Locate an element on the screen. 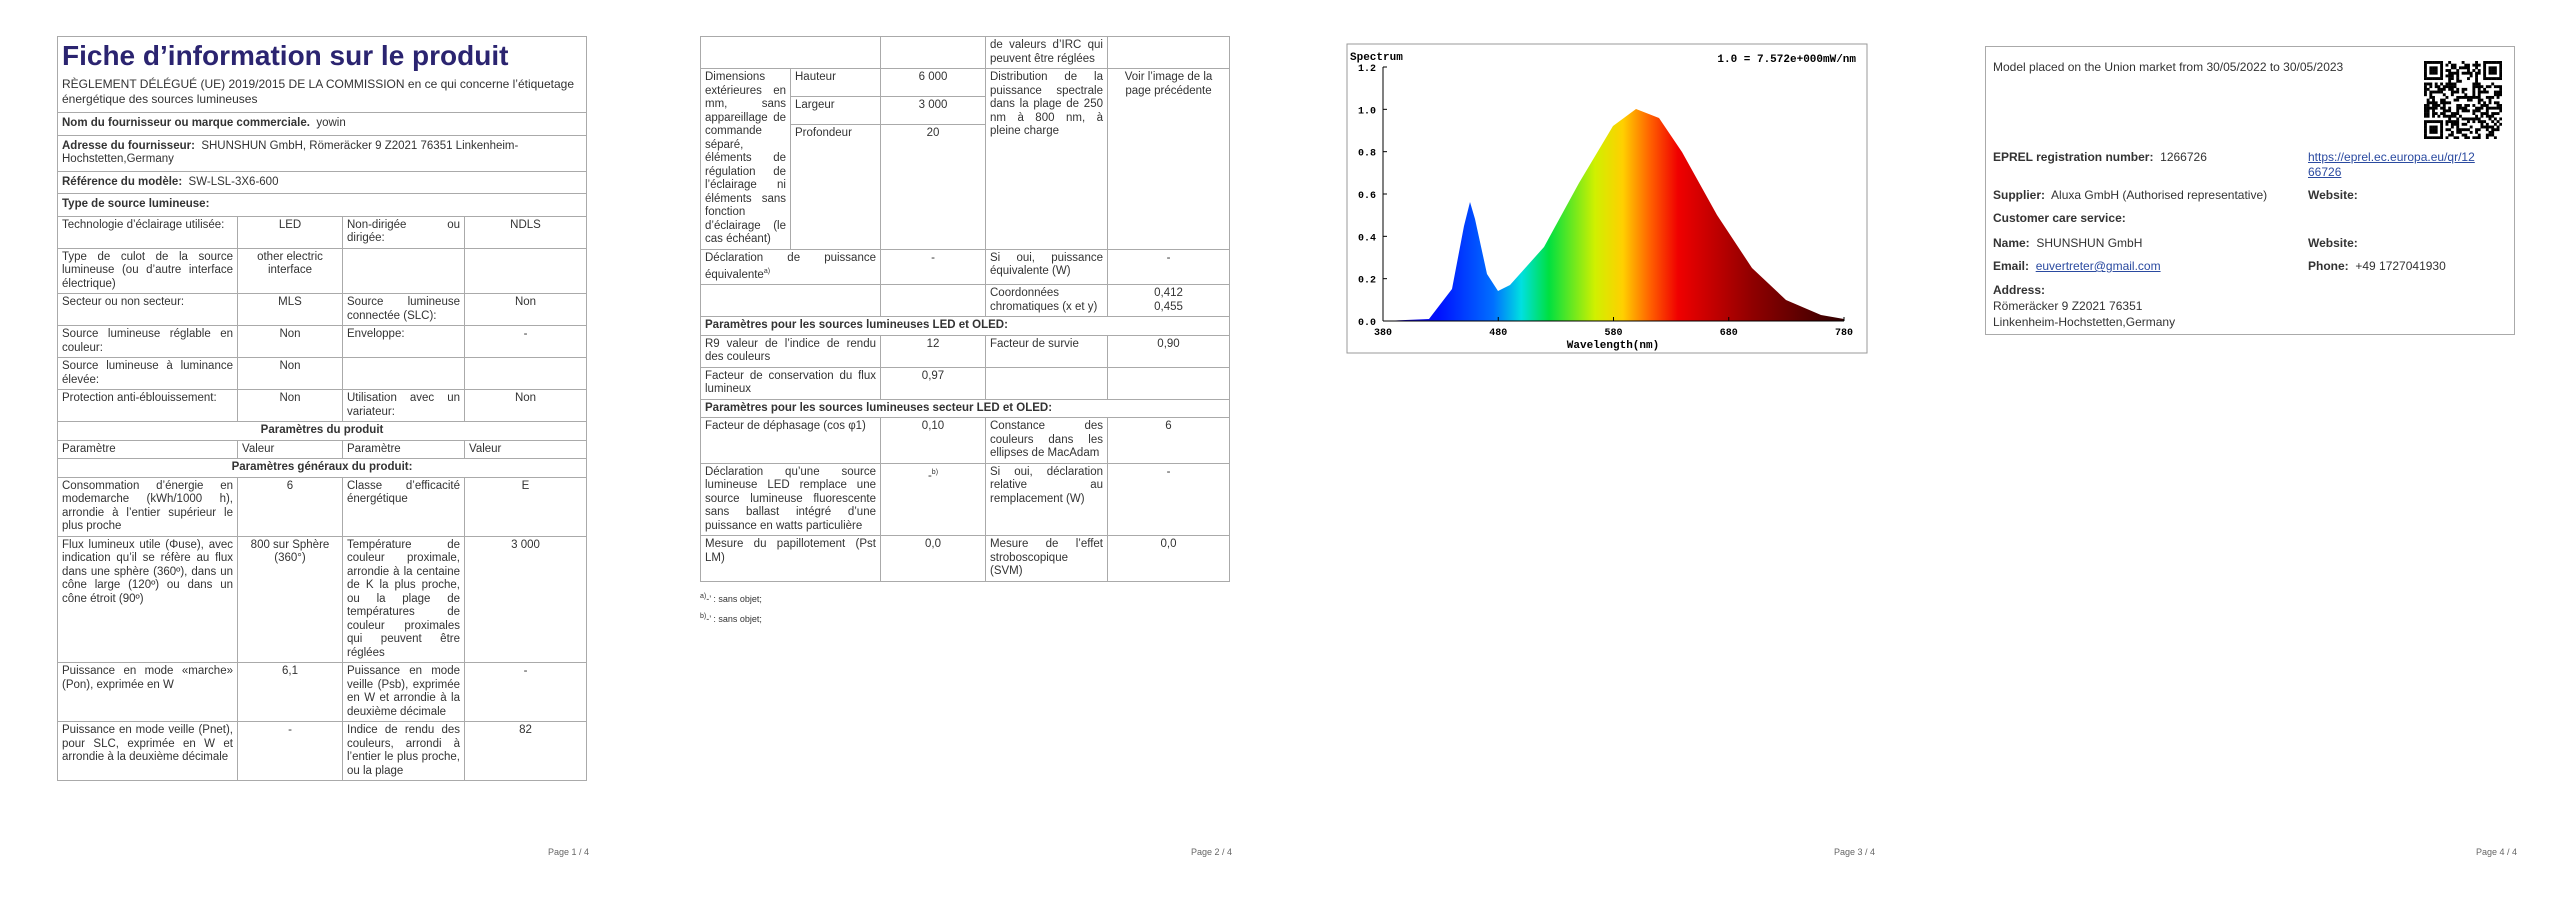  cell-text: Technologie d’éclairage utilisée: is located at coordinates (143, 224).